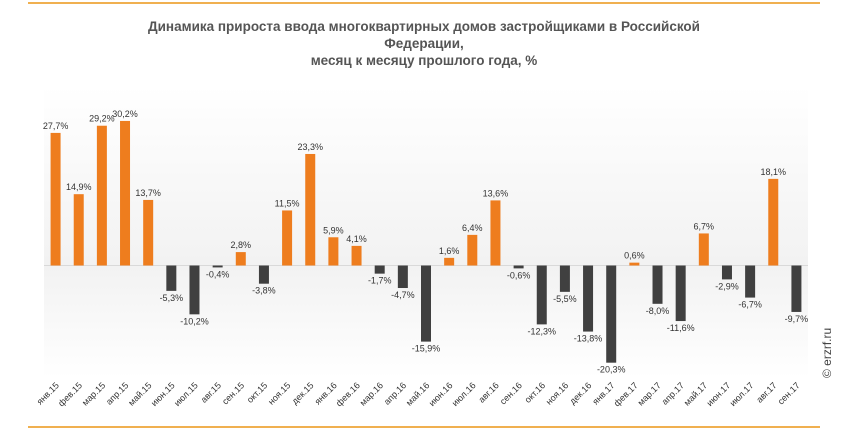 Image resolution: width=848 pixels, height=432 pixels. I want to click on tick-label: июл.16, so click(464, 394).